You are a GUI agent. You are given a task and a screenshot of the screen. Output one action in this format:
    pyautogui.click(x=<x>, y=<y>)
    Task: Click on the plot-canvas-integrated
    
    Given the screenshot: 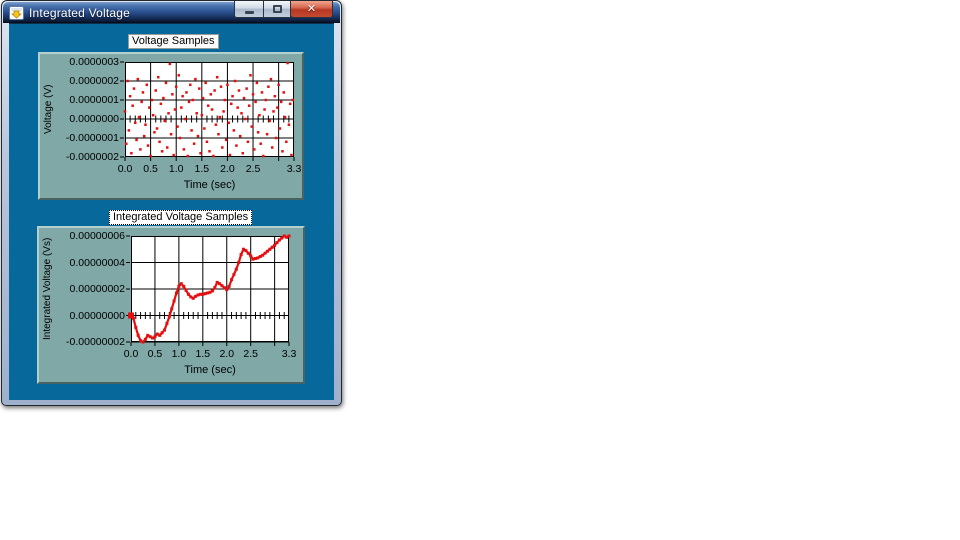 What is the action you would take?
    pyautogui.click(x=208, y=290)
    